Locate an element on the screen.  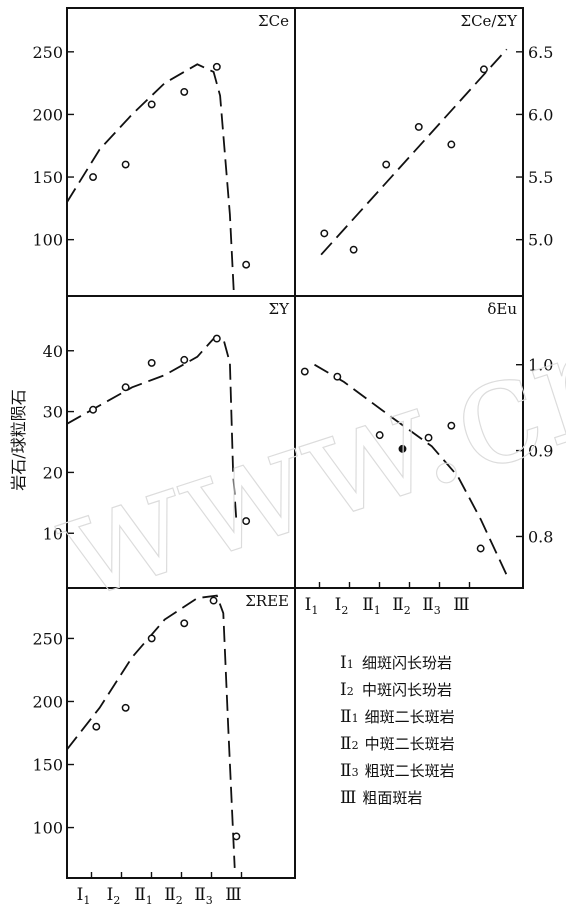
panel-2: ΣY 10 20 30 40 is located at coordinates (169, 442).